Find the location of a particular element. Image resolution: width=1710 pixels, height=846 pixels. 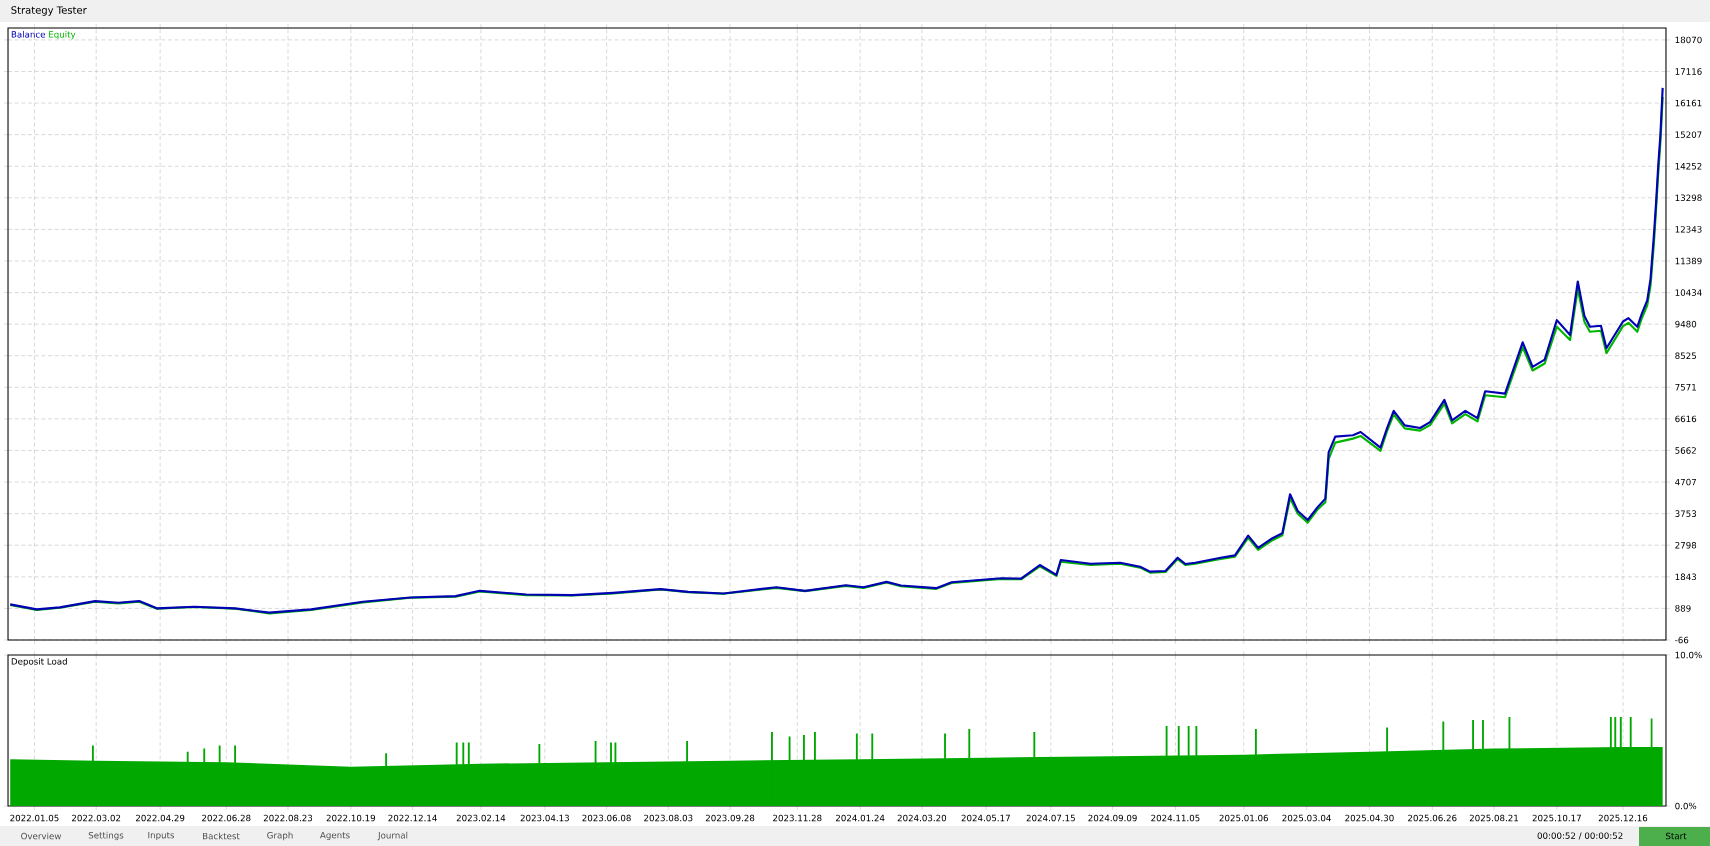

x-tick-label: 2025.04.30 is located at coordinates (1369, 818).